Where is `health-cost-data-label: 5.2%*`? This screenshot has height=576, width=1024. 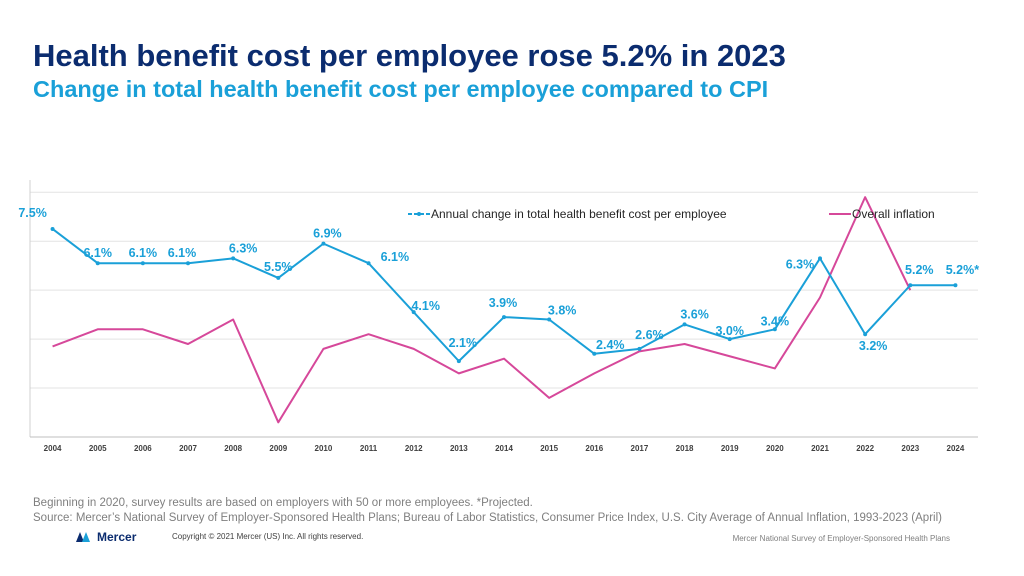
health-cost-data-label: 5.2%* is located at coordinates (962, 270).